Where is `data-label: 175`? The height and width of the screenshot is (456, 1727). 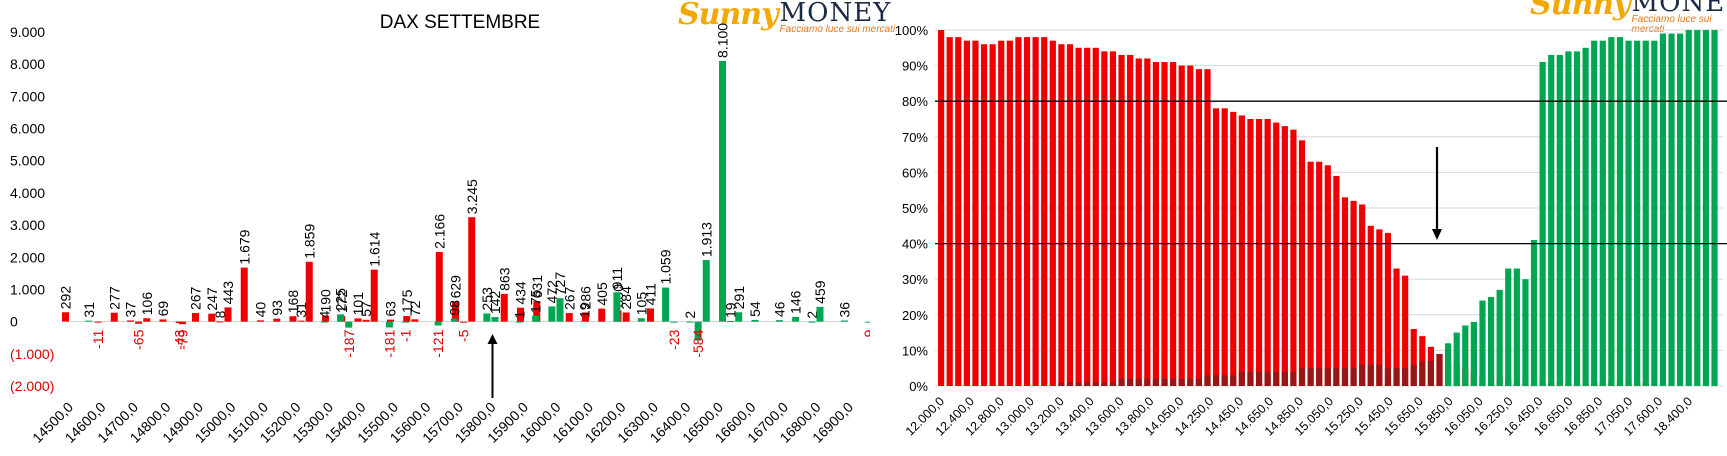 data-label: 175 is located at coordinates (536, 301).